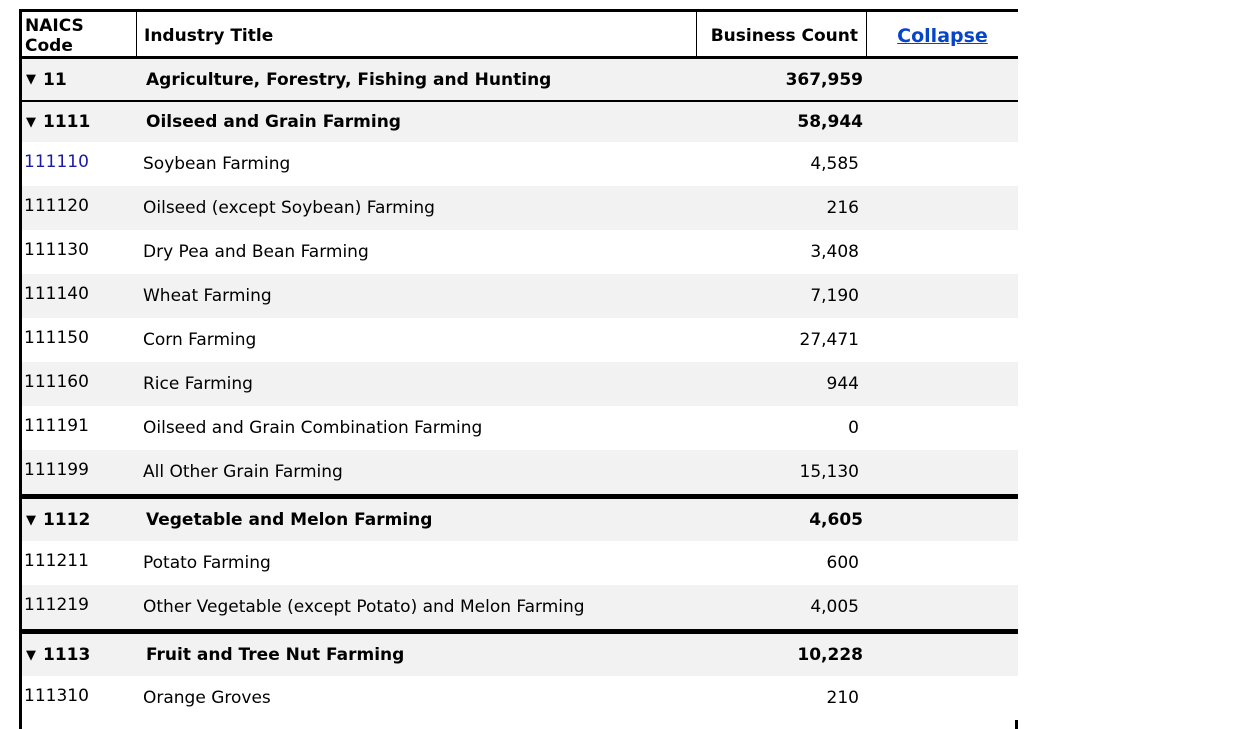  I want to click on header-naics-code: NAICS Code, so click(79, 35).